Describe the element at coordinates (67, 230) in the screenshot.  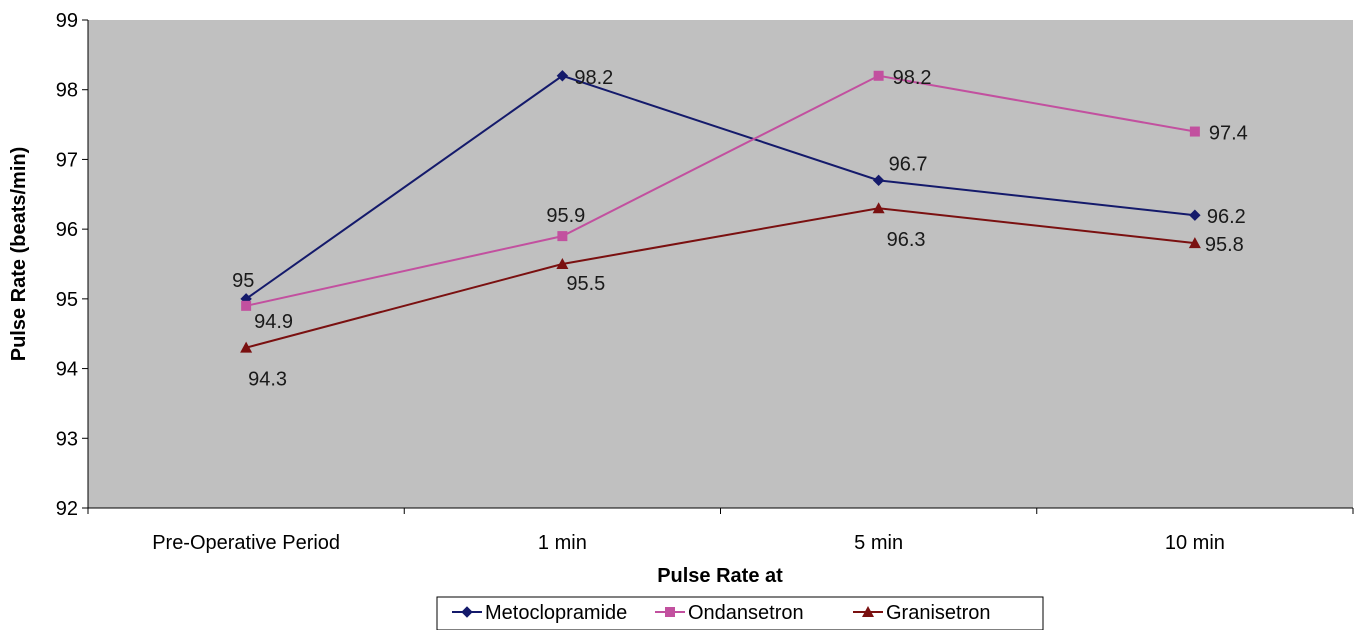
I see `y-tick-label: 96` at that location.